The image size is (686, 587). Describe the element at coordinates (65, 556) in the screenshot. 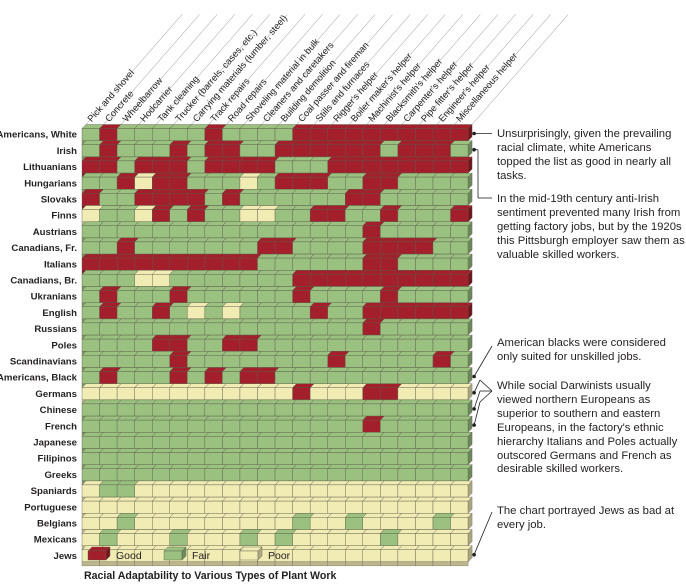

I see `row-label-jews: Jews` at that location.